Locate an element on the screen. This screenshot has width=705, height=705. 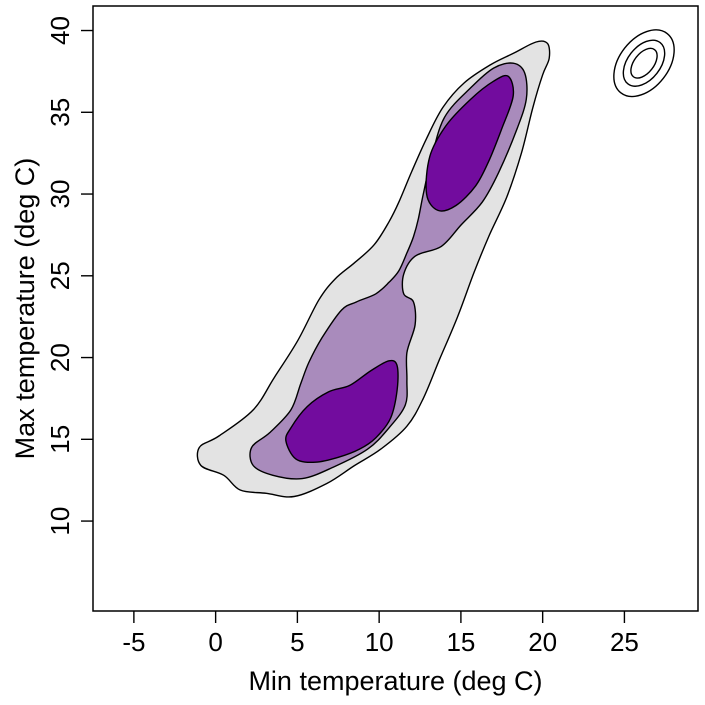
y-axis: 10 15 20 25 30 35 40 is located at coordinates (69, 276).